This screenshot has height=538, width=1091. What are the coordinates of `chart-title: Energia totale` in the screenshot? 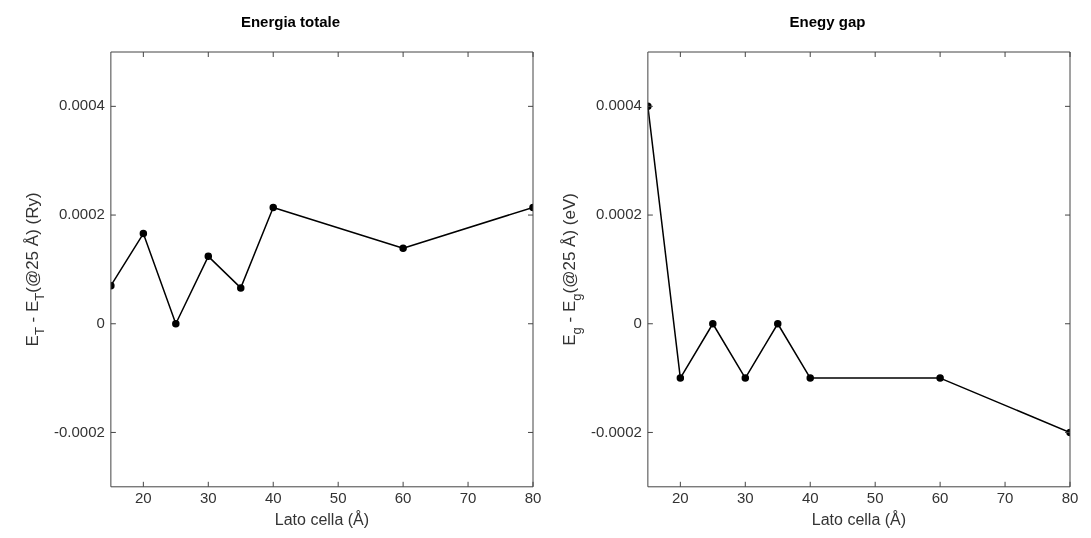 It's located at (290, 22).